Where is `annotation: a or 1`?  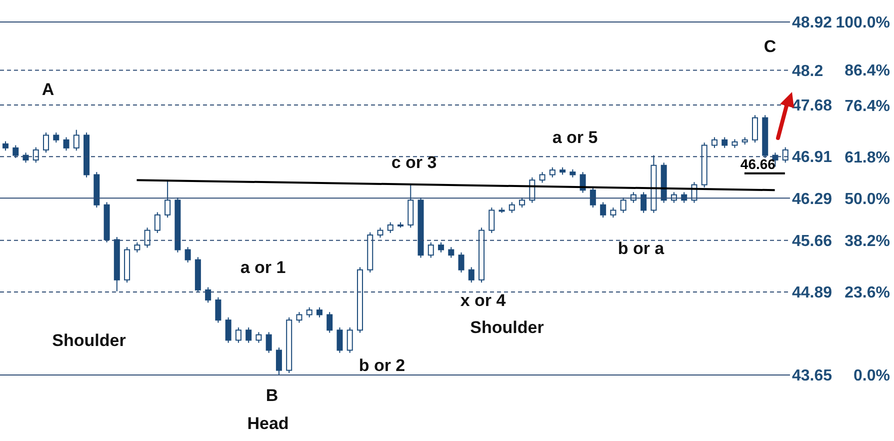 annotation: a or 1 is located at coordinates (263, 268).